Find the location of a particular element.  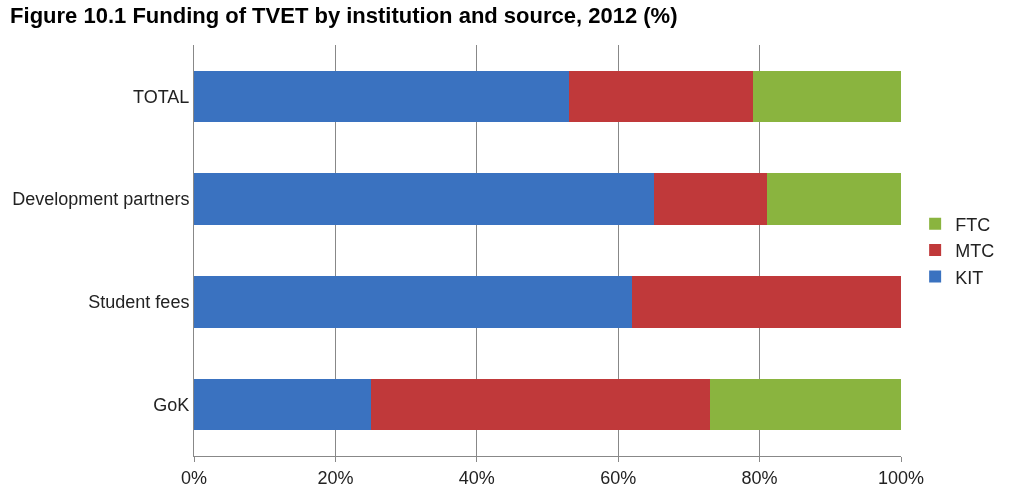

x-tick-label: 80% is located at coordinates (759, 477).